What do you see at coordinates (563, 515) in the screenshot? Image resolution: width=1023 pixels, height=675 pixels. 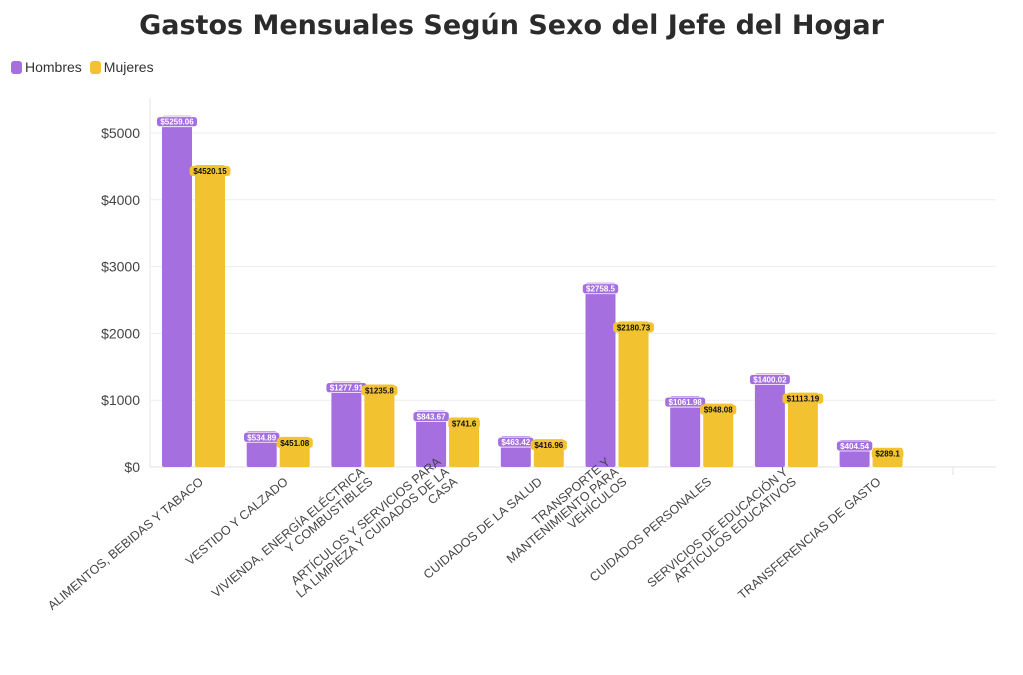 I see `x-category-label-line: MANTENIMIENTO PARA` at bounding box center [563, 515].